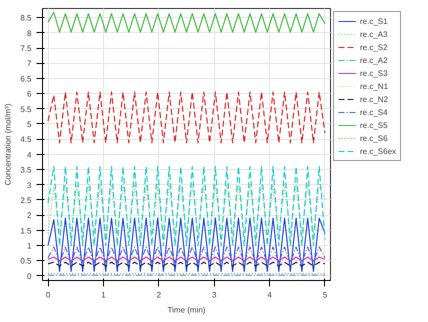 This screenshot has height=322, width=428. Describe the element at coordinates (26, 170) in the screenshot. I see `y-tick-label: 3.5` at that location.